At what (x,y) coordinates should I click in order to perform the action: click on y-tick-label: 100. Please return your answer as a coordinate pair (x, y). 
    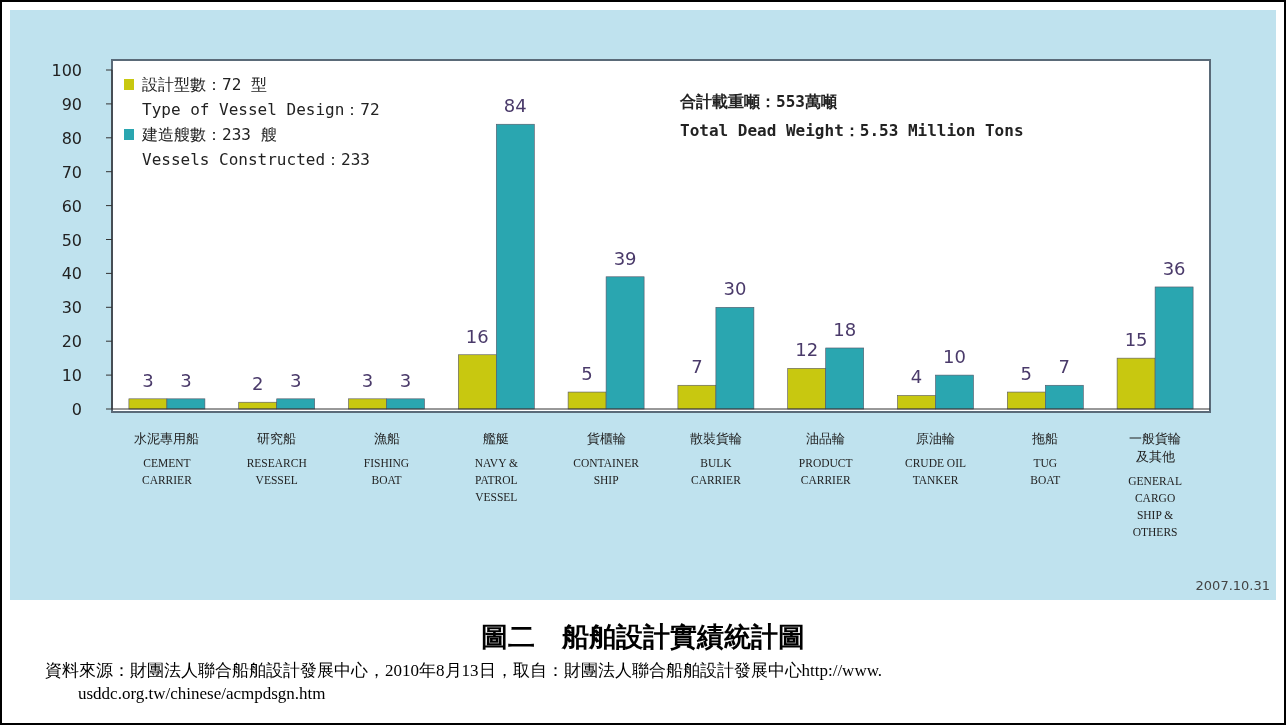
    Looking at the image, I should click on (66, 70).